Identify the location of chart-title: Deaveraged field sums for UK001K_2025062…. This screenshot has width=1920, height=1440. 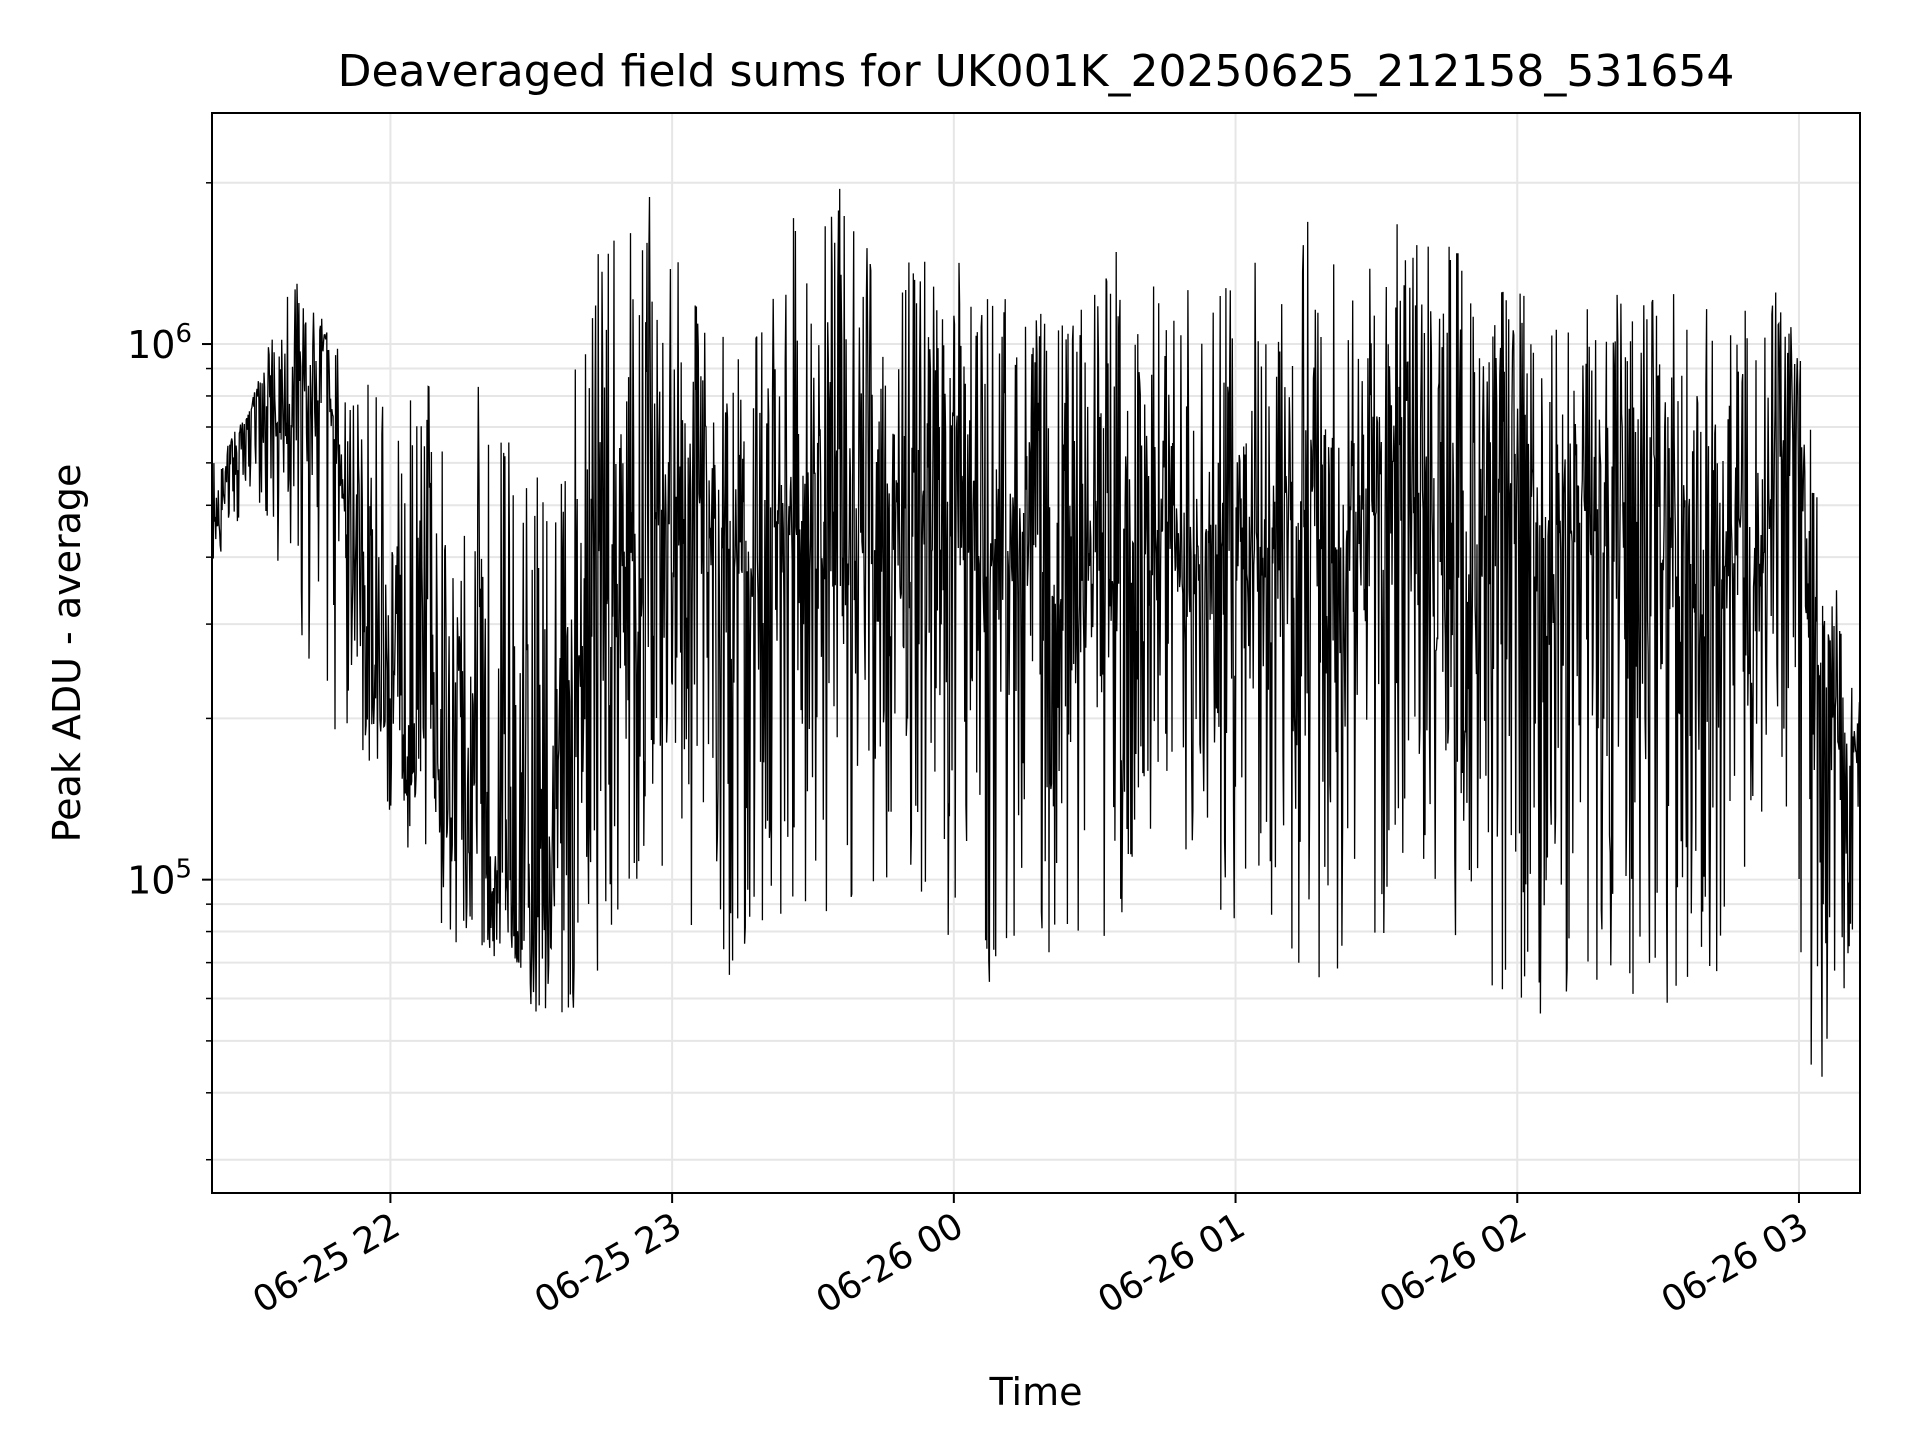
(1036, 71).